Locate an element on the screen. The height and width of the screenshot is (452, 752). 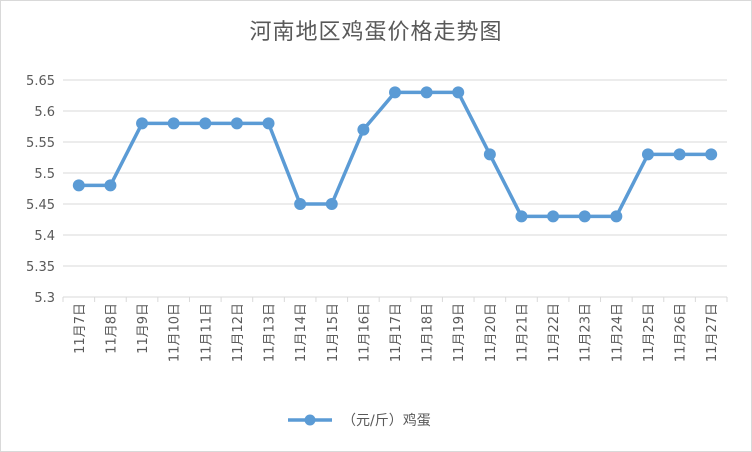
x-tick-label: 11月11日 is located at coordinates (206, 332).